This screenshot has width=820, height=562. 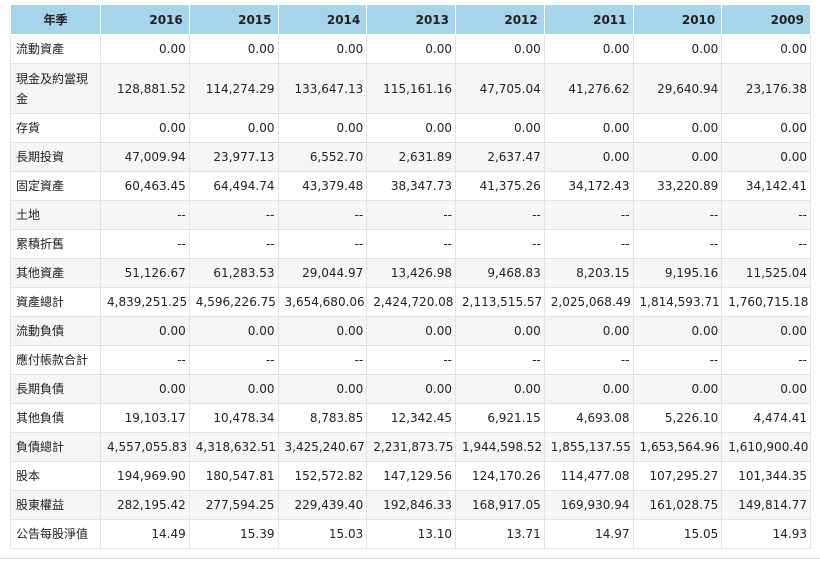 What do you see at coordinates (55, 360) in the screenshot?
I see `row-label: 應付帳款合計` at bounding box center [55, 360].